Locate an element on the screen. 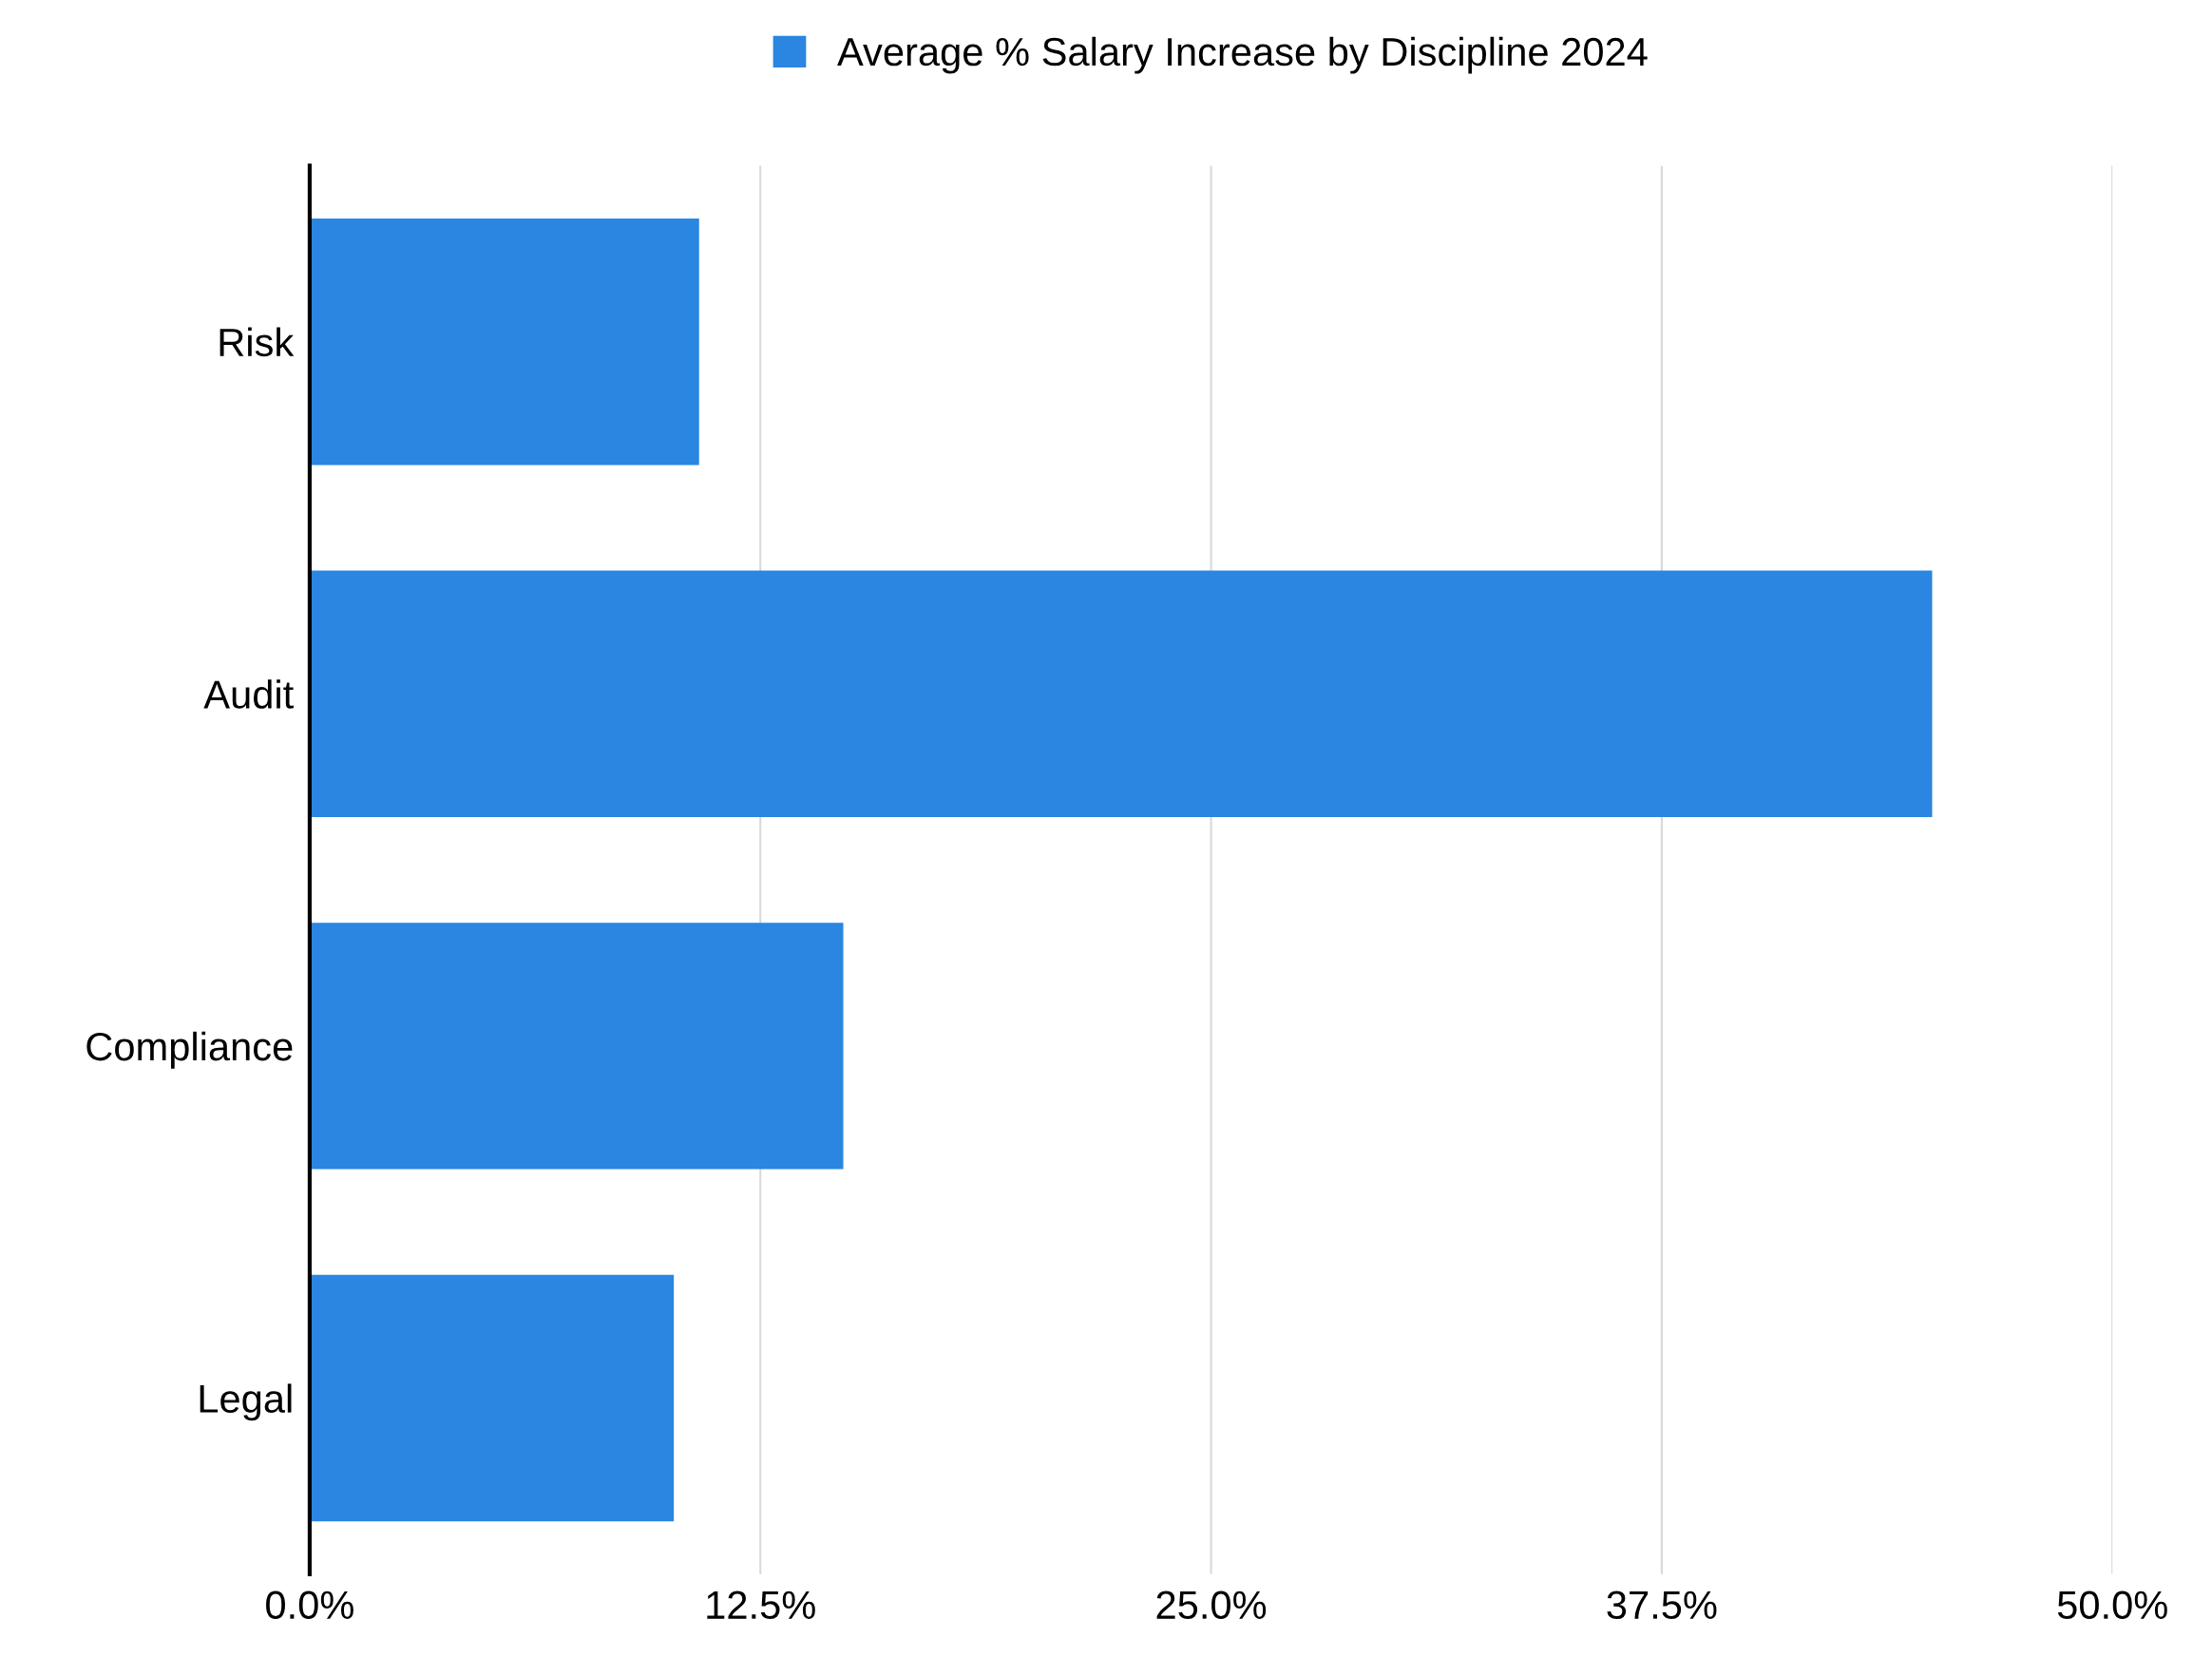 The image size is (2212, 1657). legend-label: Average % Salary Increase by Discipline 2024 is located at coordinates (1242, 55).